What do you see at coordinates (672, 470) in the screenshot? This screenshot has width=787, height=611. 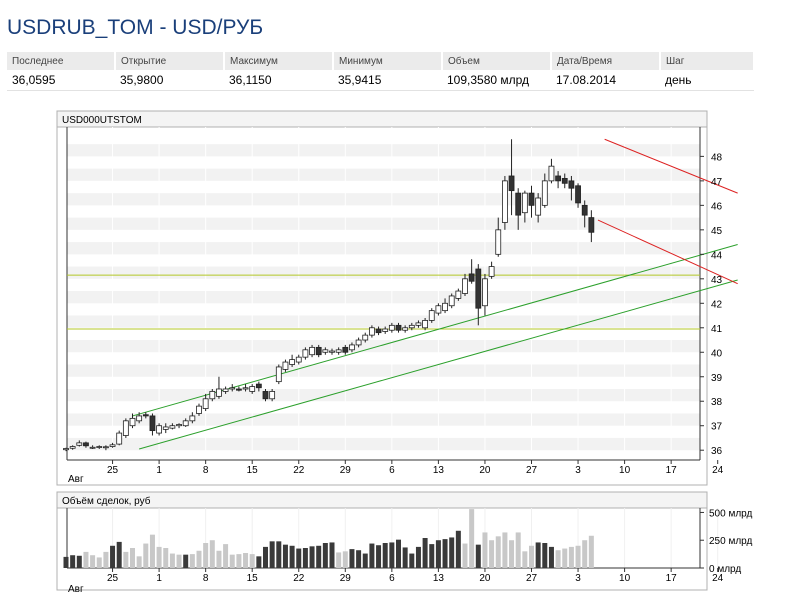 I see `price-xtick-label: 17` at bounding box center [672, 470].